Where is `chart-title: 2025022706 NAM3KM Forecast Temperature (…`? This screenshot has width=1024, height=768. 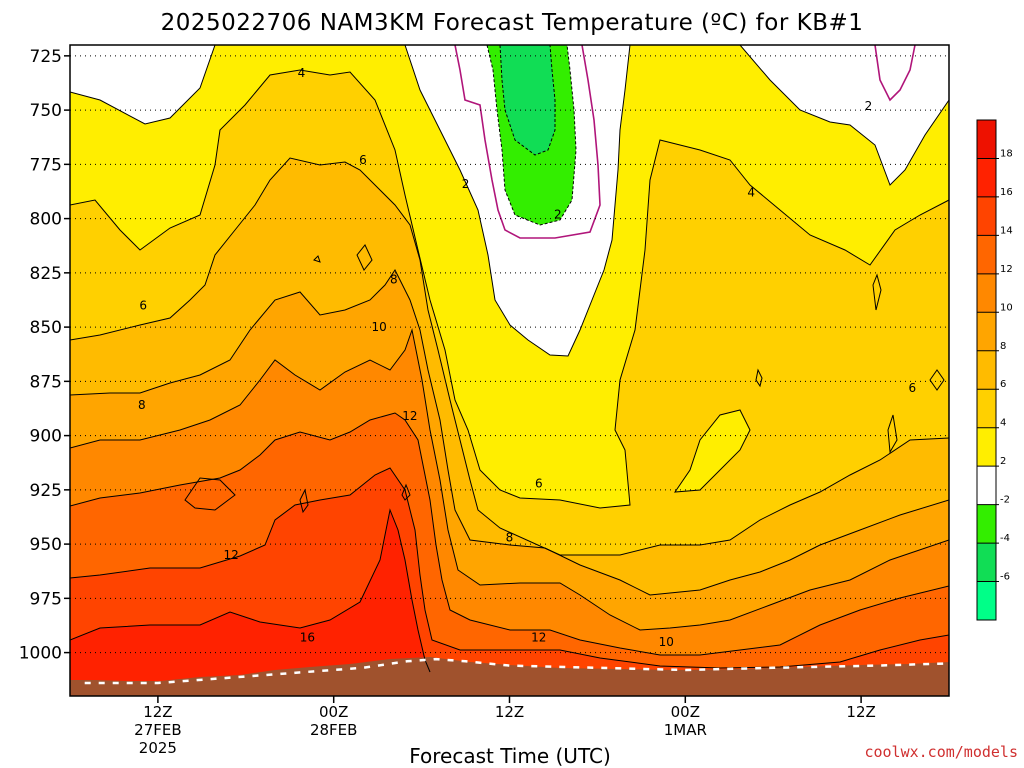 chart-title: 2025022706 NAM3KM Forecast Temperature (… is located at coordinates (512, 23).